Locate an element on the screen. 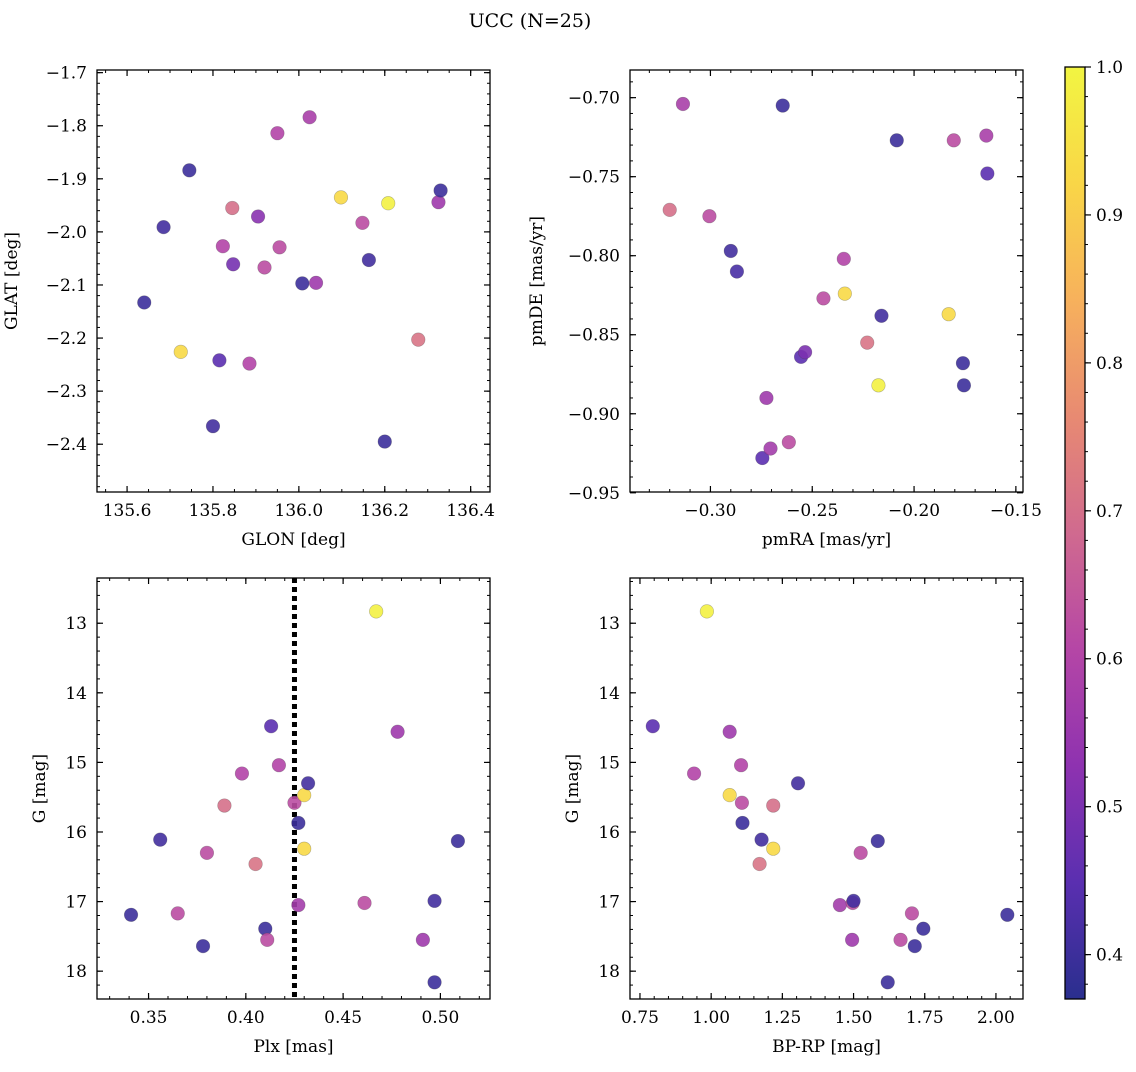 The image size is (1136, 1072). y-tick-label: 17 is located at coordinates (609, 903).